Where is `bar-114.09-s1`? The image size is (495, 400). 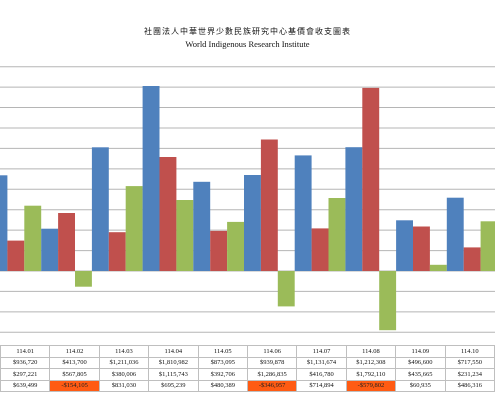 bar-114.09-s1 is located at coordinates (404, 245).